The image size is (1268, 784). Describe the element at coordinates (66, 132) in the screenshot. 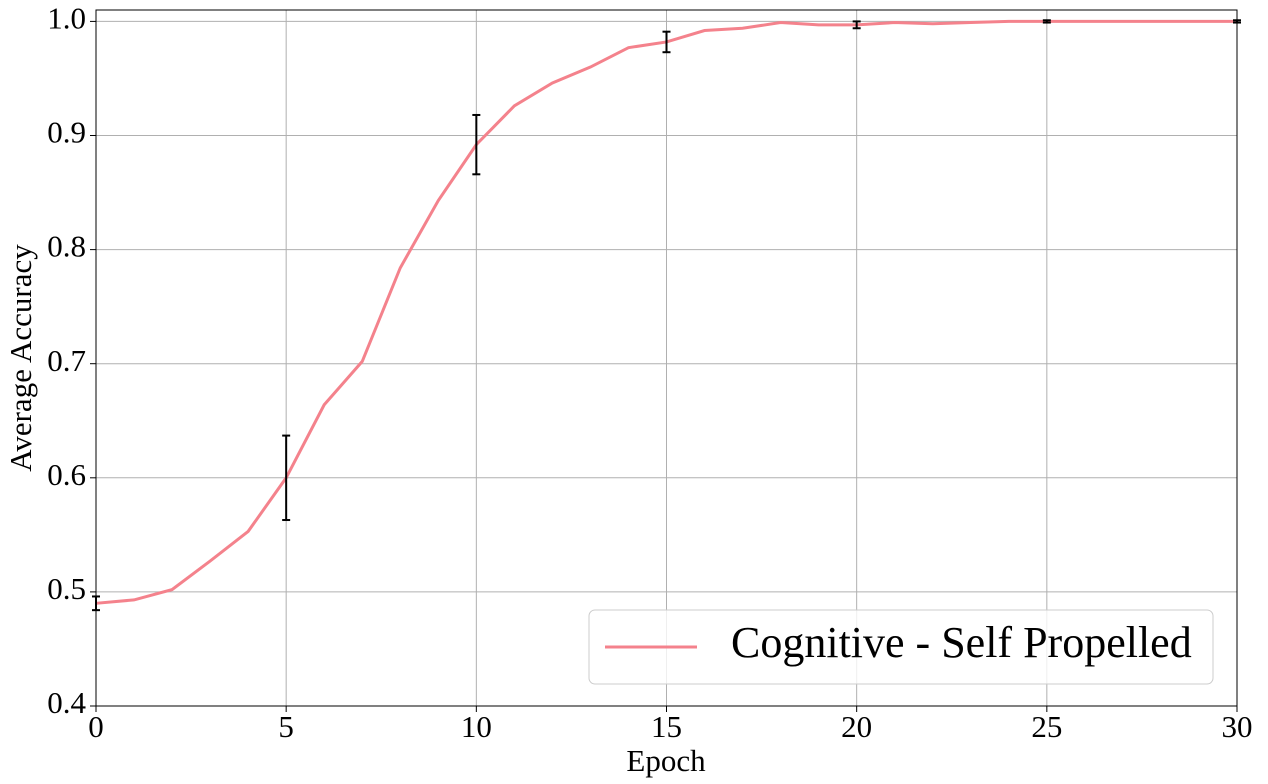

I see `y-tick-label: 0.9` at that location.